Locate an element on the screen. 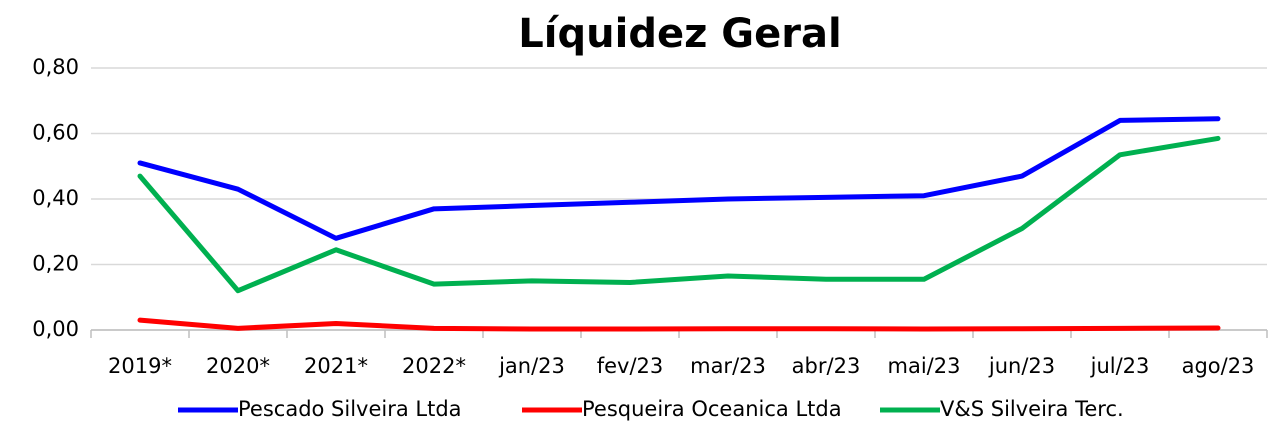 This screenshot has width=1268, height=423. x-tick-label: jun/23 is located at coordinates (1021, 366).